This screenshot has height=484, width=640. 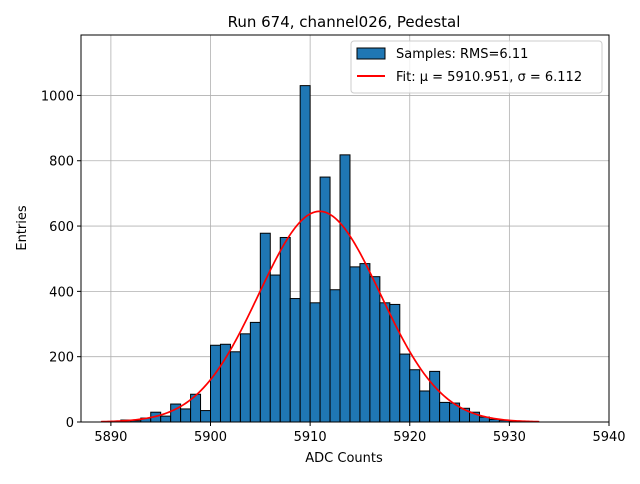 What do you see at coordinates (110, 437) in the screenshot?
I see `x-tick-label: 5890` at bounding box center [110, 437].